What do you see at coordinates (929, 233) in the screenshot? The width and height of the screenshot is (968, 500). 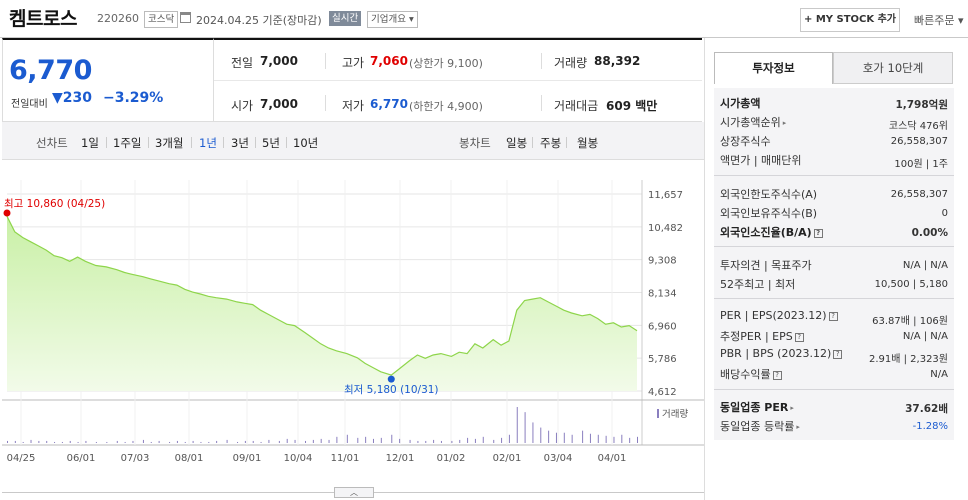 I see `foreign-ratio-value: 0.00%` at bounding box center [929, 233].